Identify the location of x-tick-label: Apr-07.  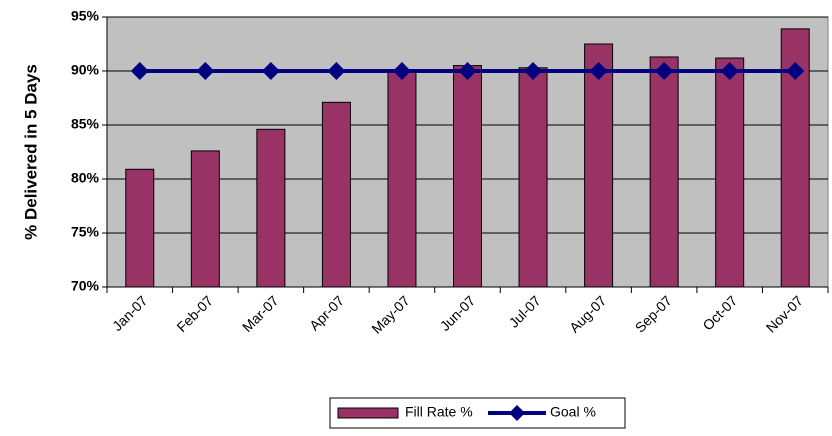
(326, 312).